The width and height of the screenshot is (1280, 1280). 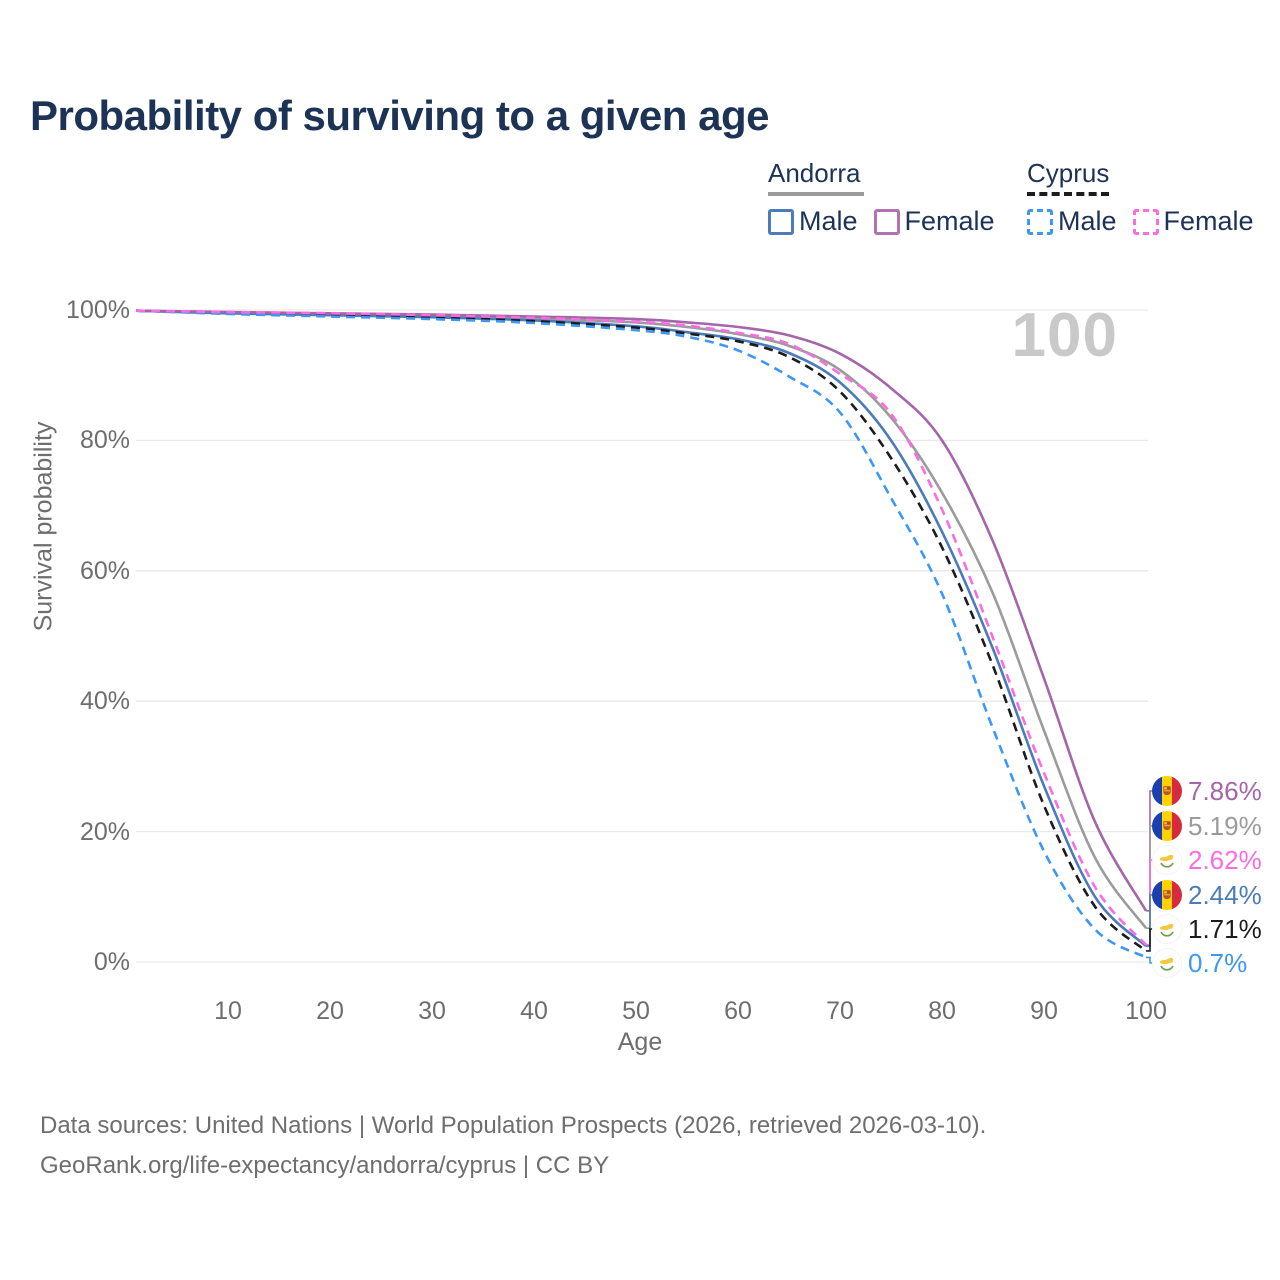 What do you see at coordinates (1068, 173) in the screenshot?
I see `legend-country-label-cyprus: Cyprus` at bounding box center [1068, 173].